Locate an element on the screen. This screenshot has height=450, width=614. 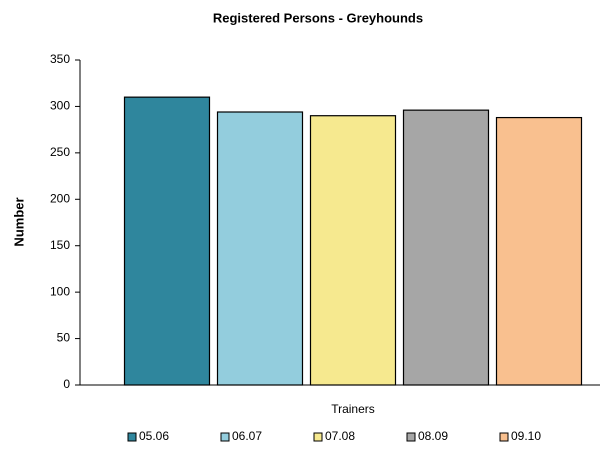
y-tick-label: 100 is located at coordinates (60, 291).